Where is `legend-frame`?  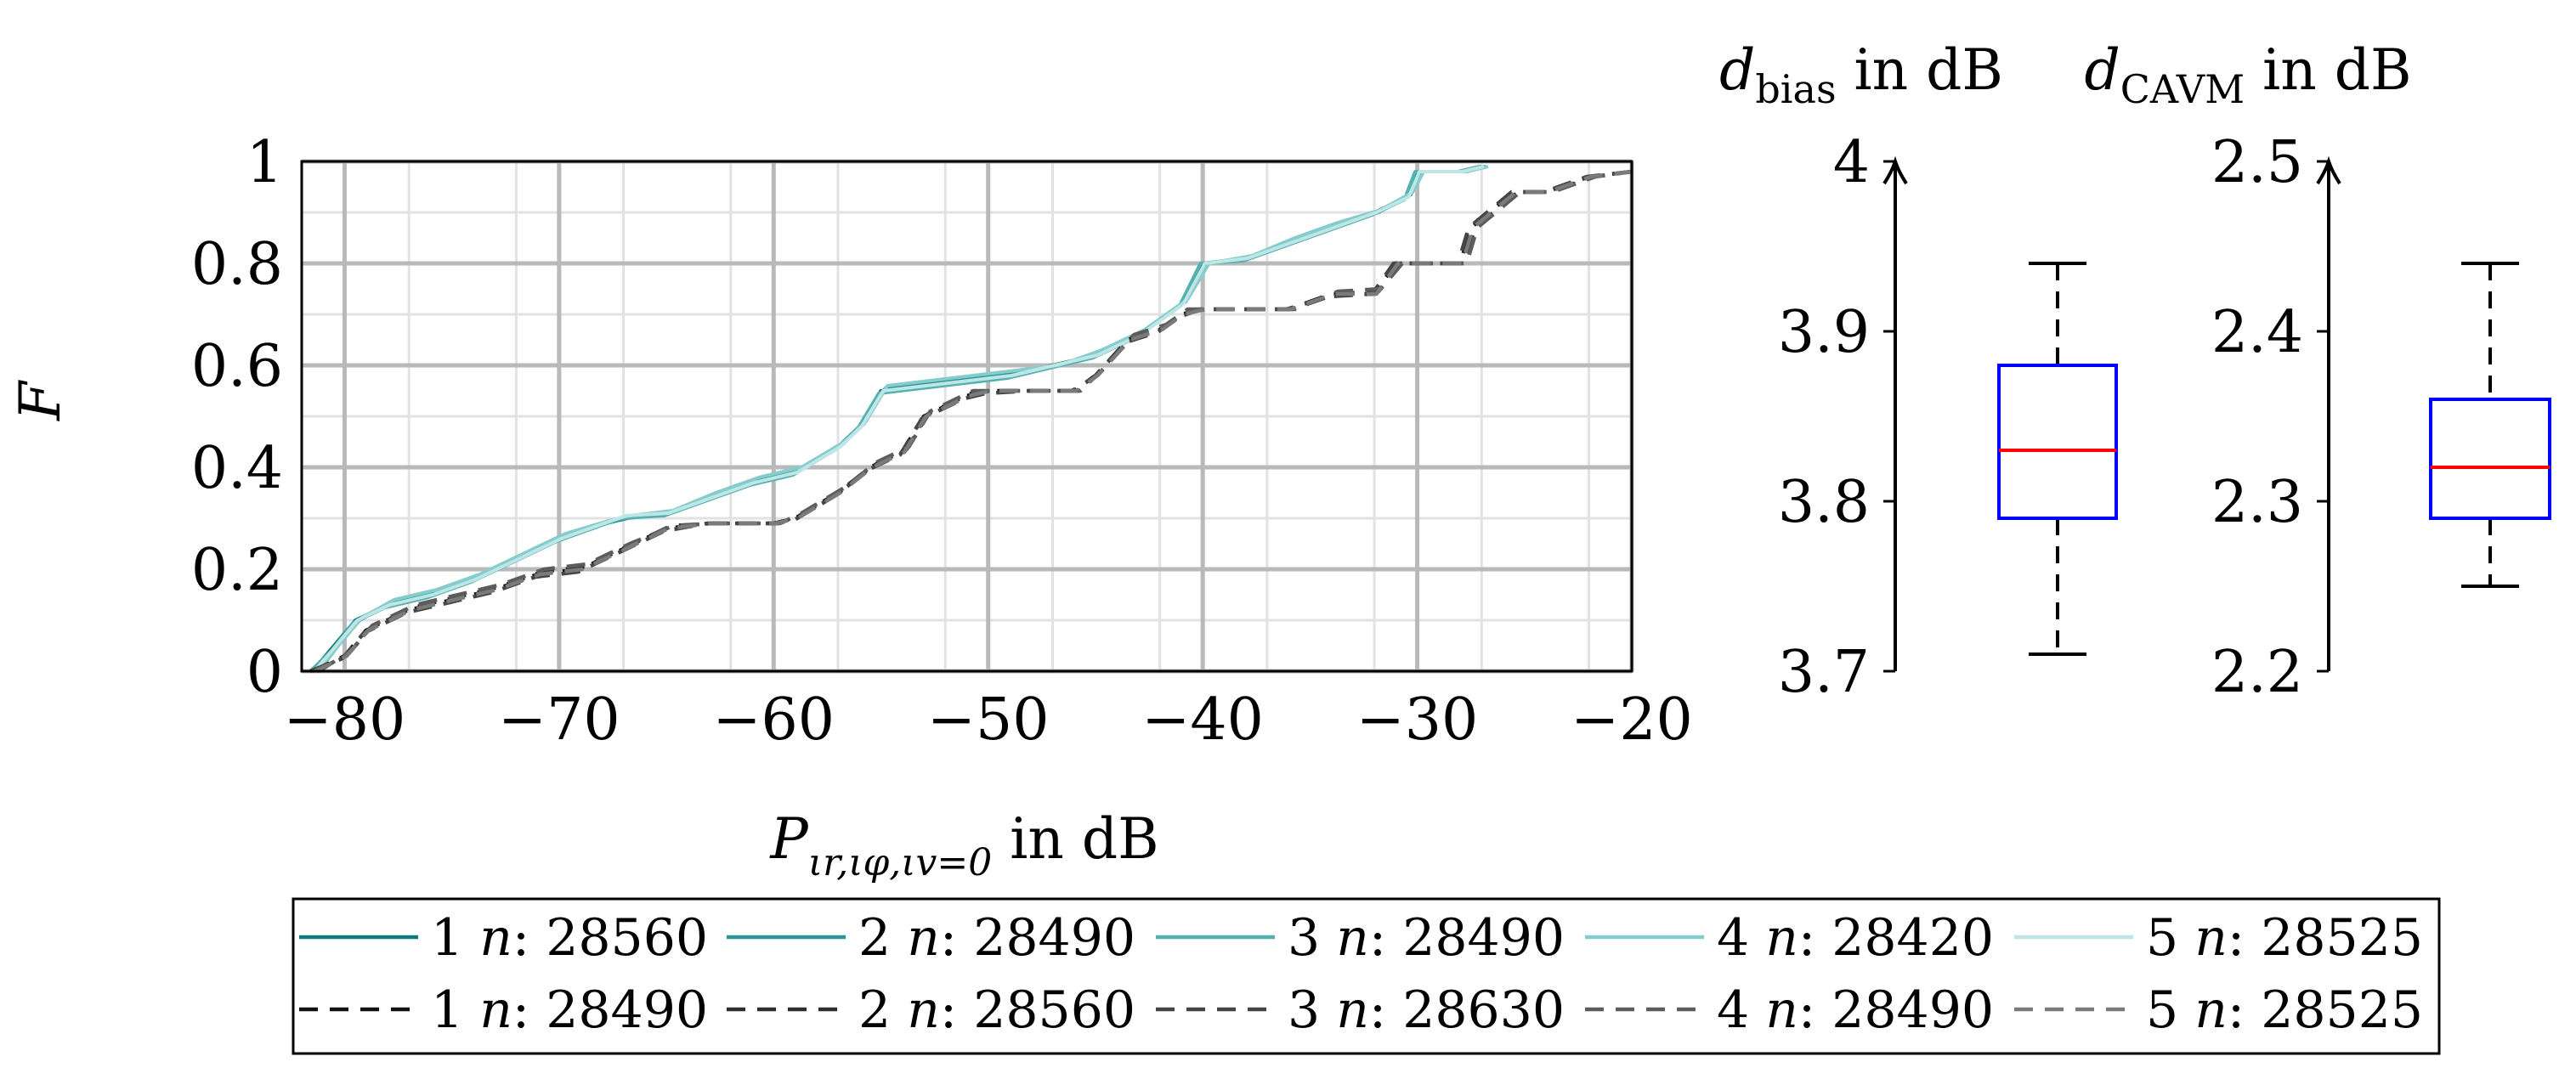 legend-frame is located at coordinates (1366, 976).